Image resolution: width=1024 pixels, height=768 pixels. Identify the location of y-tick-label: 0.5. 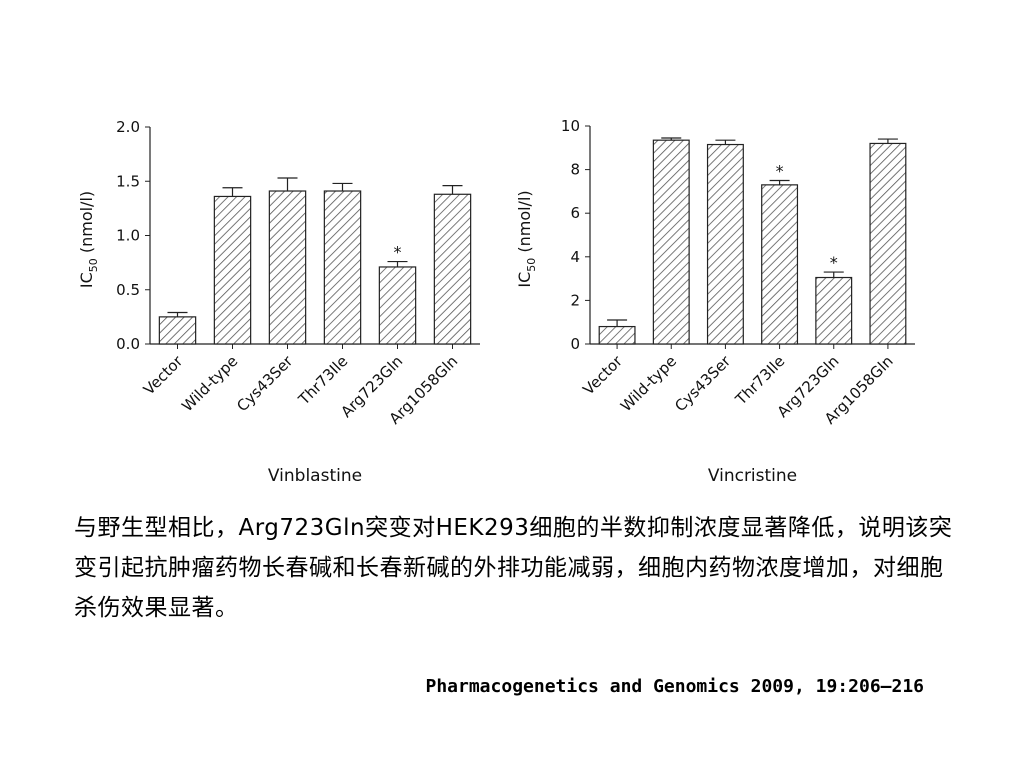
(128, 290).